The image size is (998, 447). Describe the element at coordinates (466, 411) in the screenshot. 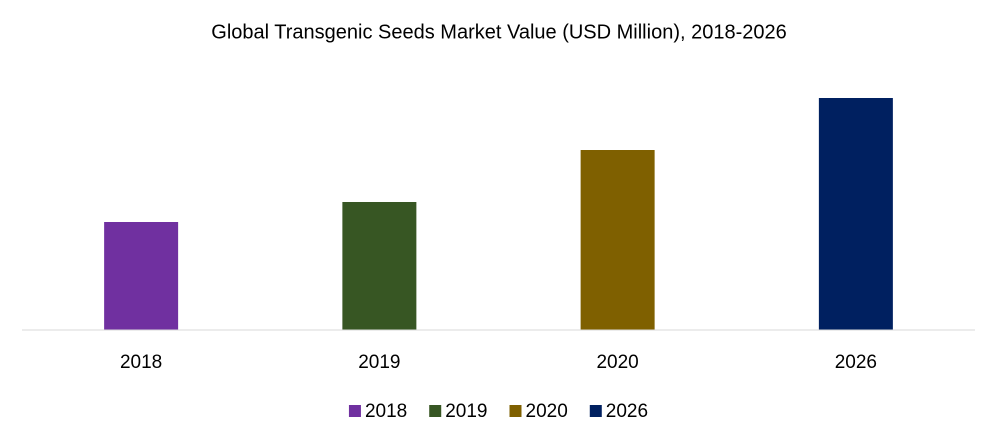

I see `legend-label: 2019` at that location.